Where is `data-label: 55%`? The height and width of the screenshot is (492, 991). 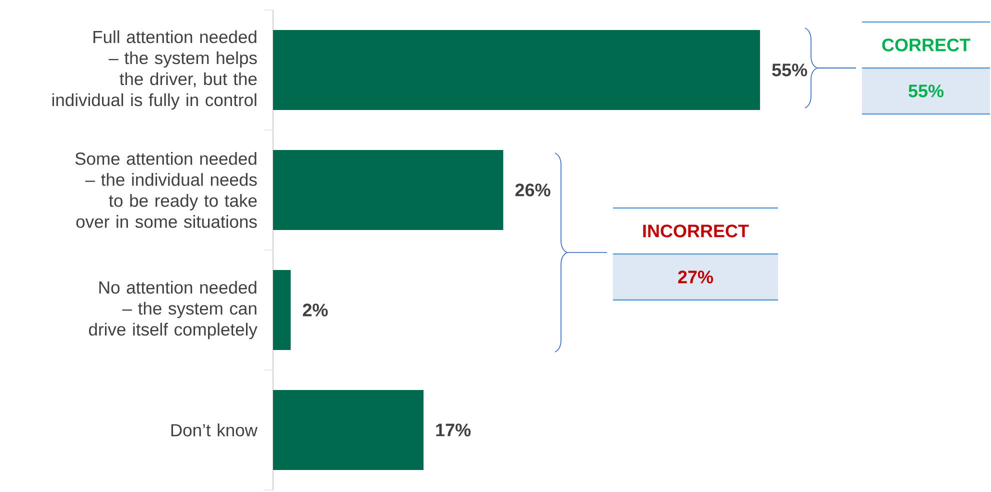
data-label: 55% is located at coordinates (790, 70).